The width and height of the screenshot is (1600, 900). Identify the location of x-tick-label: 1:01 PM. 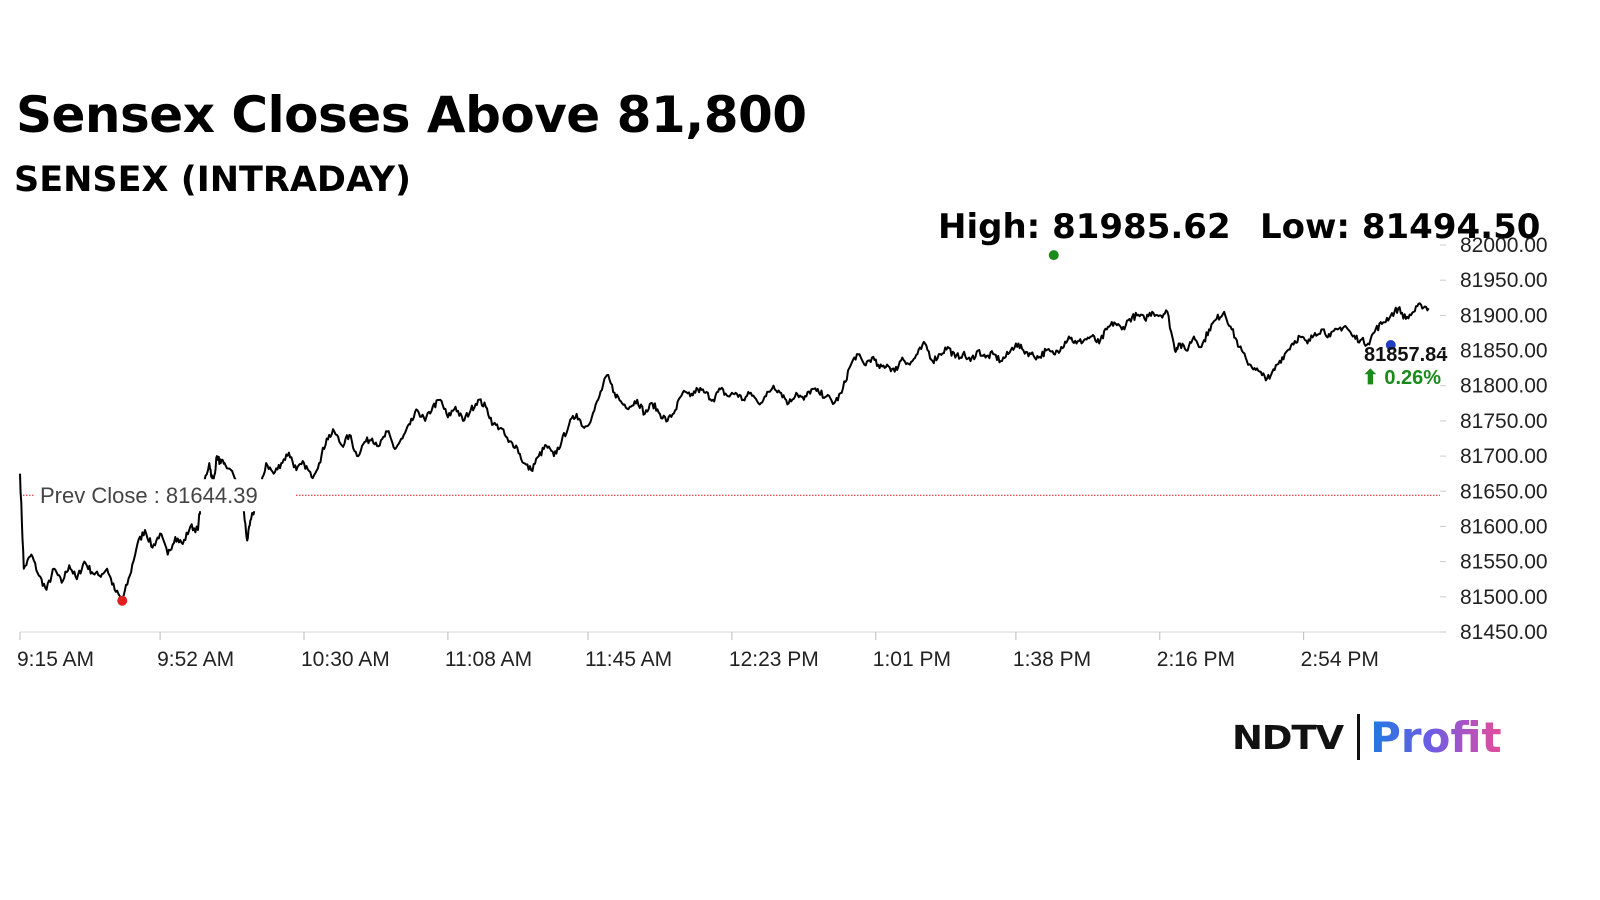
(912, 659).